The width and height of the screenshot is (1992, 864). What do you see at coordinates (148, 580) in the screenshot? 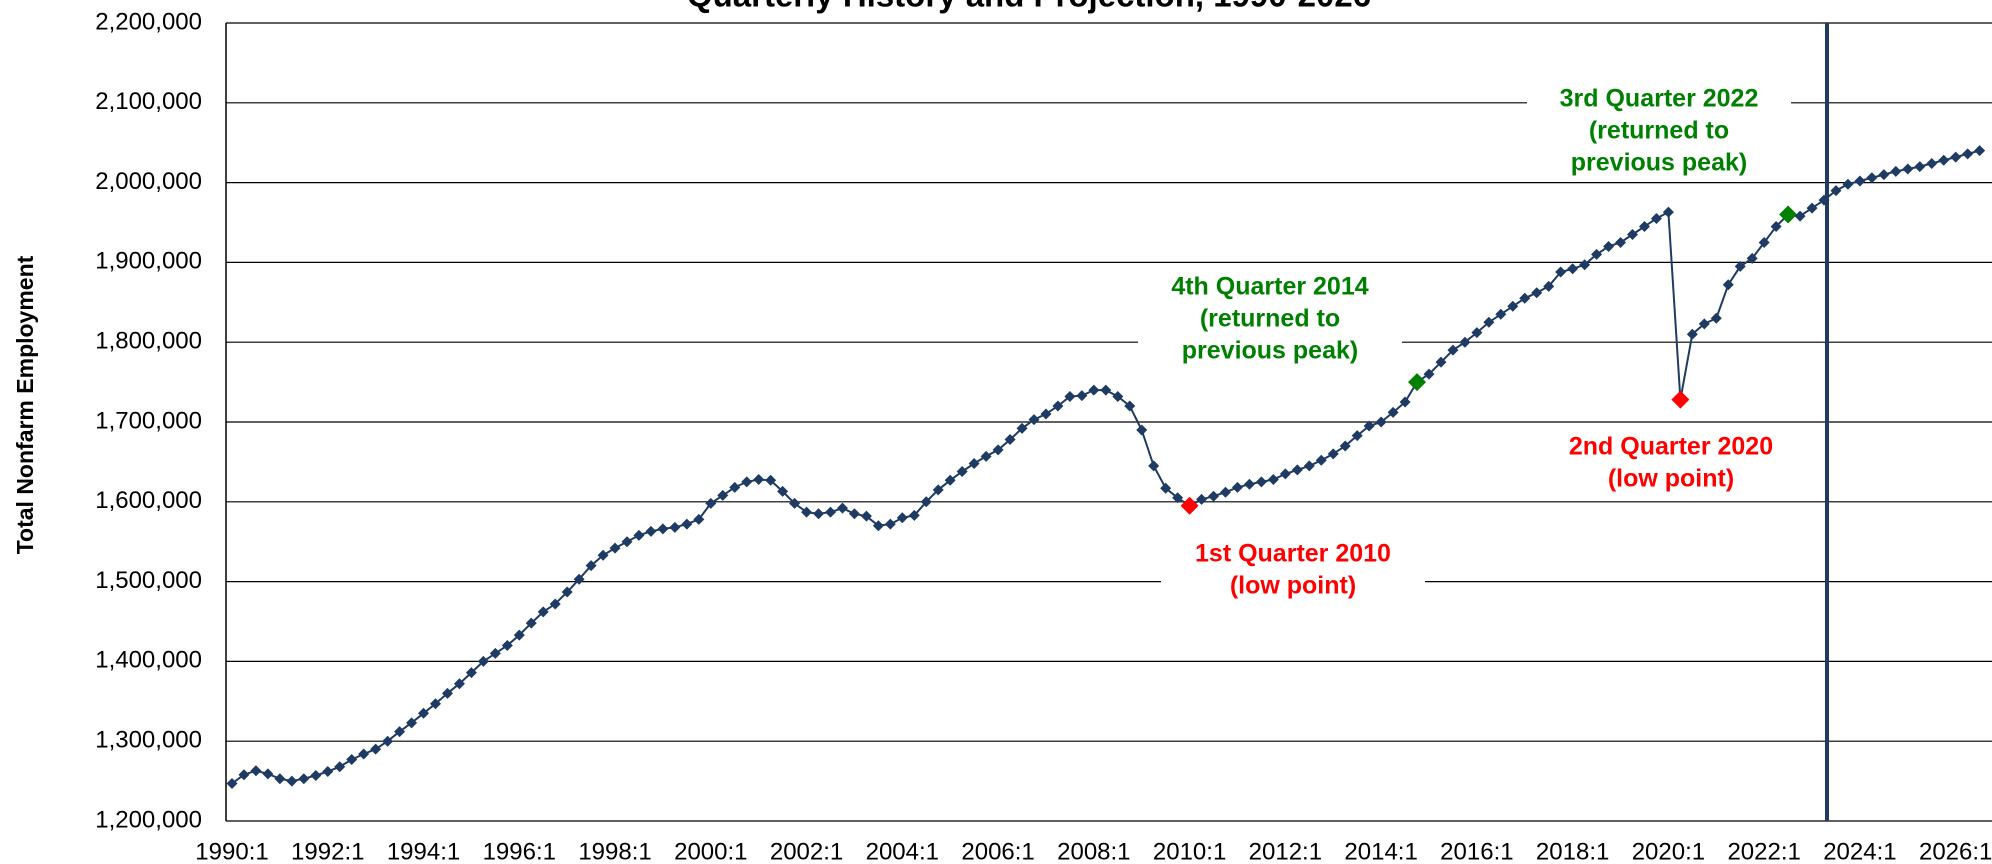
I see `y-tick-label: 1,500,000` at bounding box center [148, 580].